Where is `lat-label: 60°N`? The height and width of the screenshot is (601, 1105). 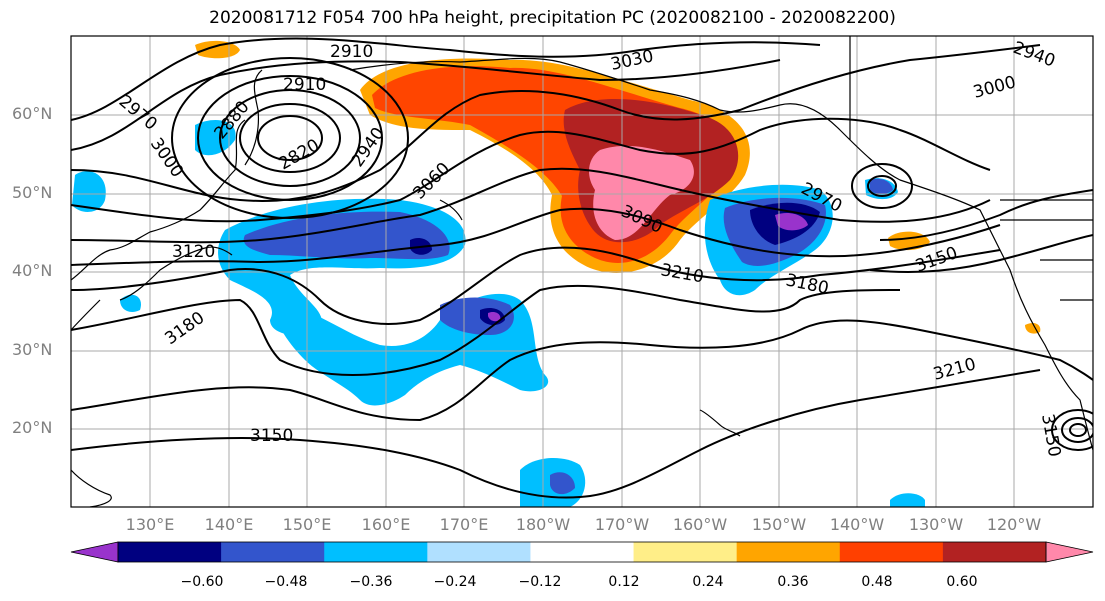
lat-label: 60°N is located at coordinates (32, 113).